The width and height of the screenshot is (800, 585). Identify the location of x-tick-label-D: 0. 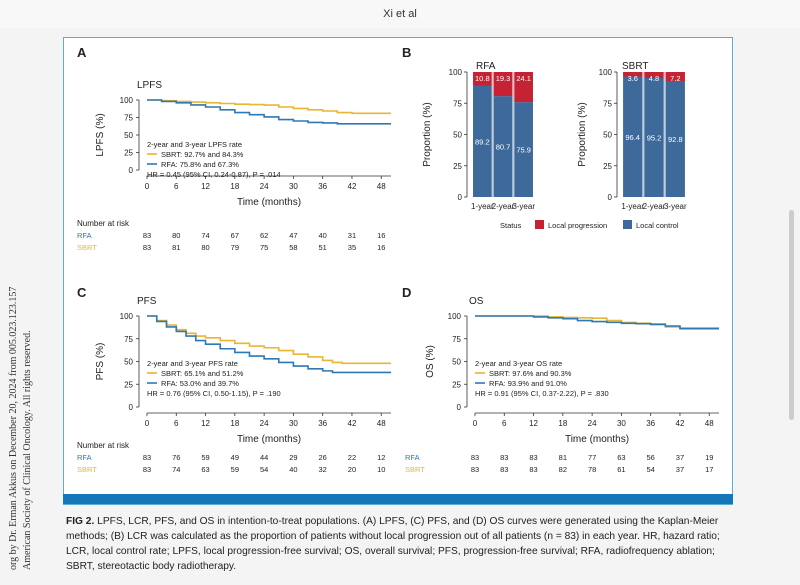
(475, 423).